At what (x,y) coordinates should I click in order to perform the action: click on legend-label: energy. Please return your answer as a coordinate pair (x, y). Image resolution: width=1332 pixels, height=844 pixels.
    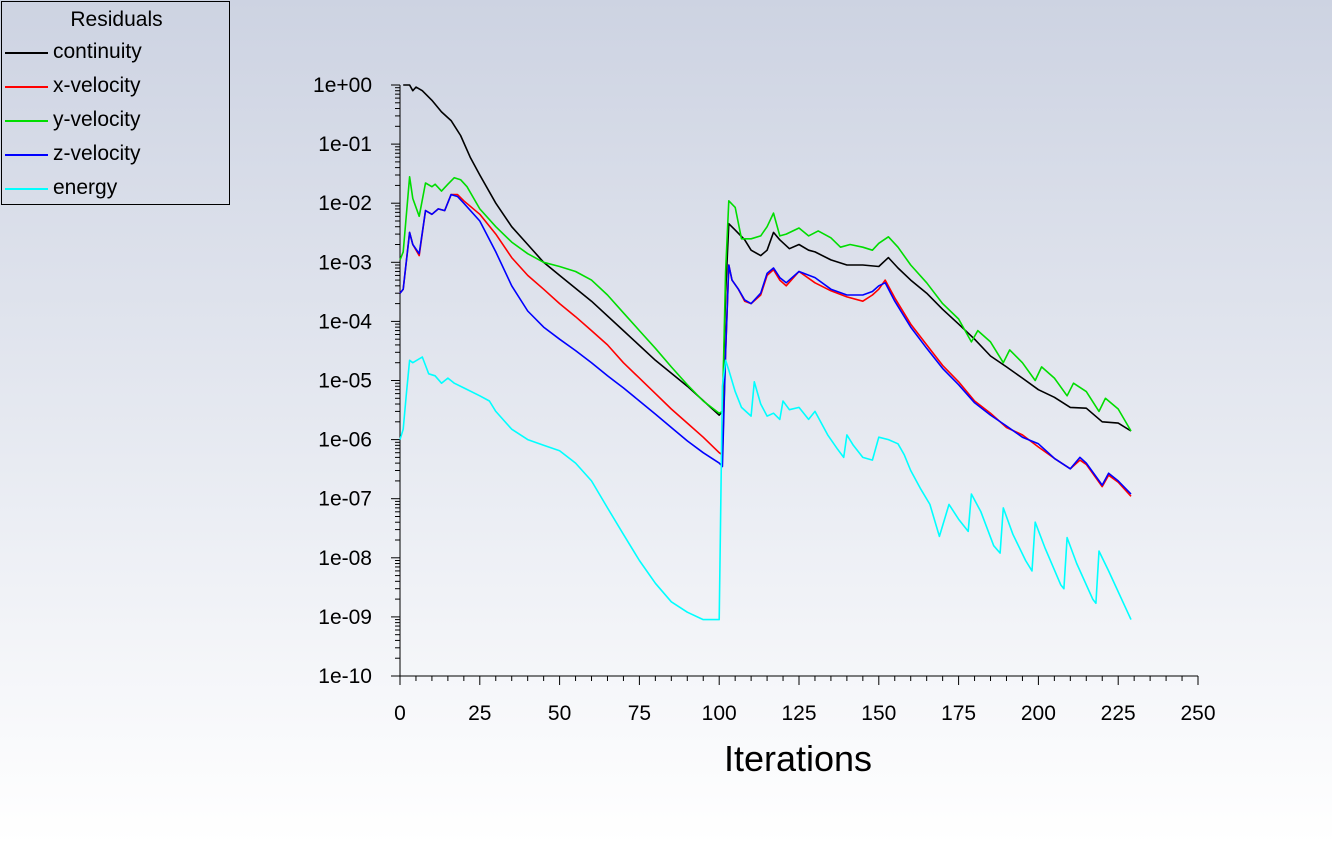
    Looking at the image, I should click on (85, 187).